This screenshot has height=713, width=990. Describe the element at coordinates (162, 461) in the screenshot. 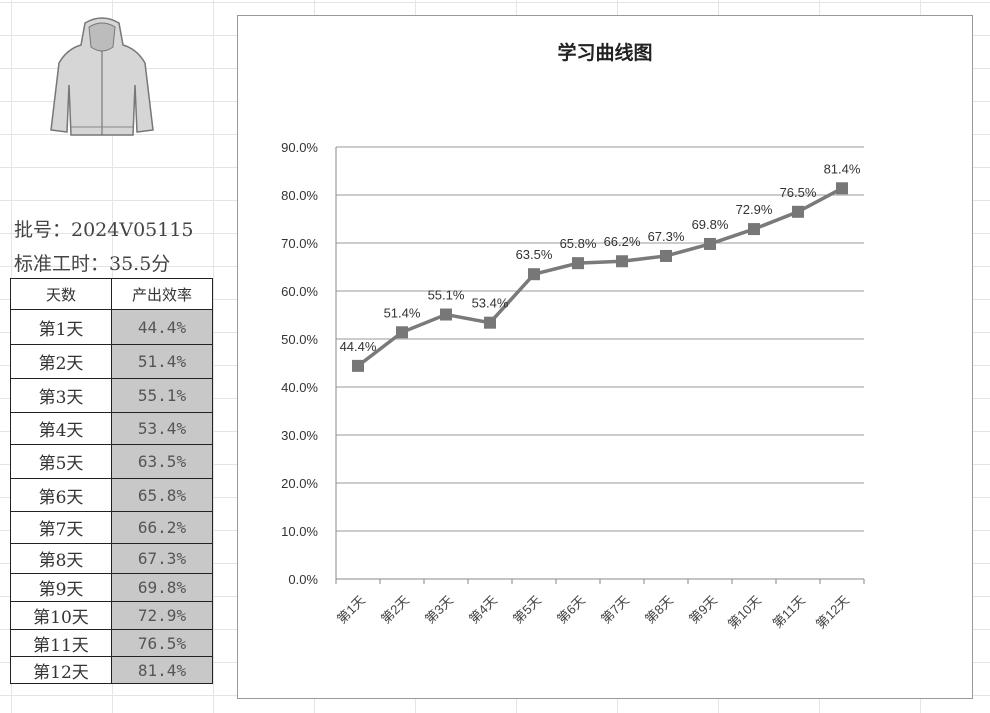

I see `efficiency-cell: 63.5%` at that location.